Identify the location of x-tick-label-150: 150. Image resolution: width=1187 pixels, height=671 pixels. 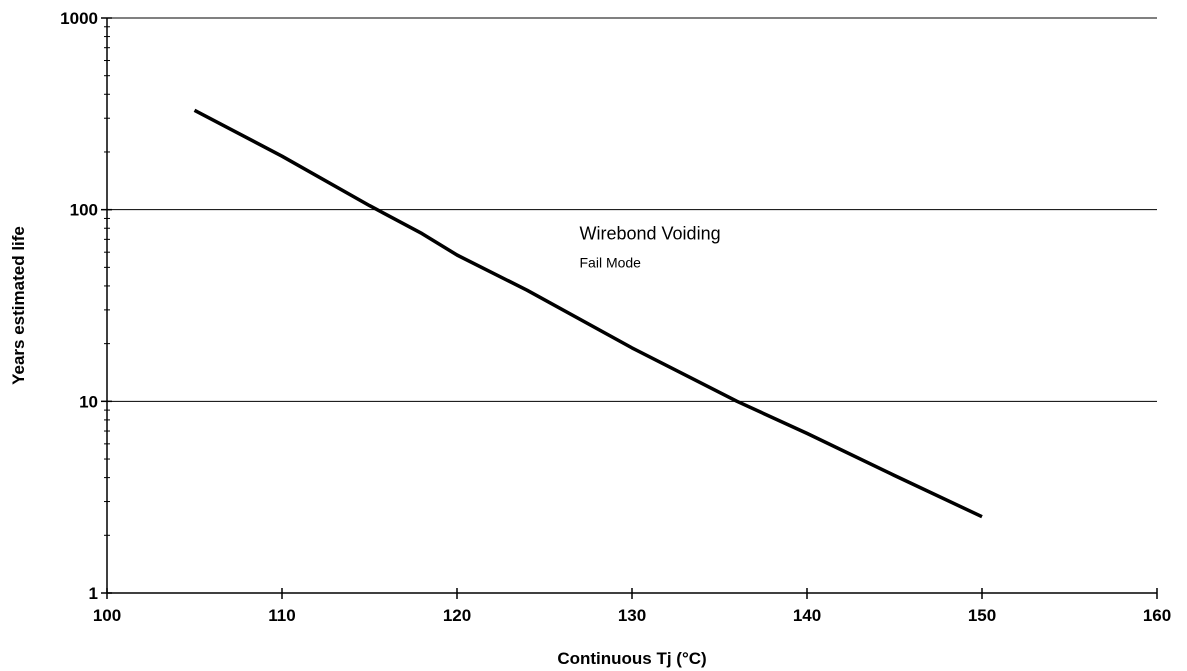
(982, 615).